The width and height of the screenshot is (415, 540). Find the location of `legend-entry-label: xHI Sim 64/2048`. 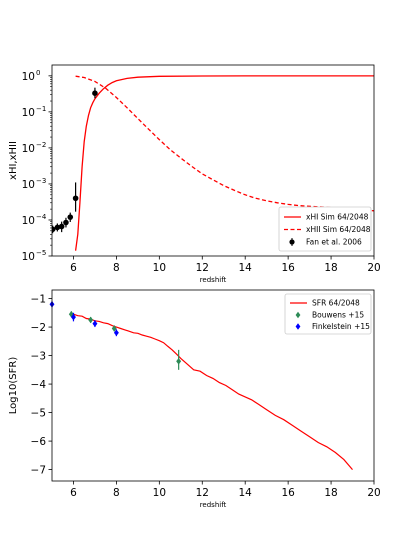

legend-entry-label: xHI Sim 64/2048 is located at coordinates (337, 217).